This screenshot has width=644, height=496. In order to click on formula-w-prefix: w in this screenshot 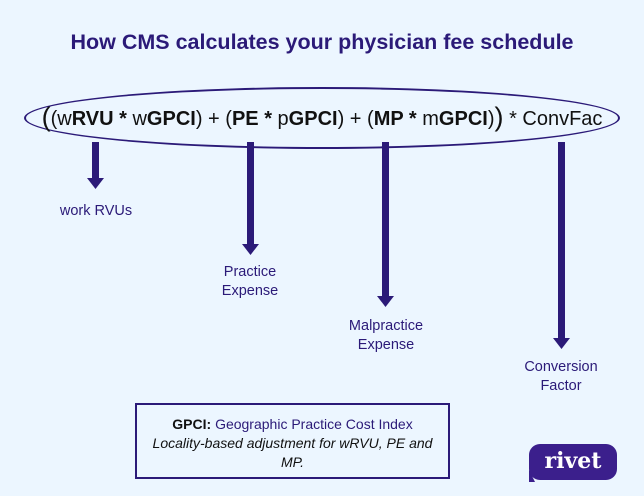, I will do `click(64, 119)`.